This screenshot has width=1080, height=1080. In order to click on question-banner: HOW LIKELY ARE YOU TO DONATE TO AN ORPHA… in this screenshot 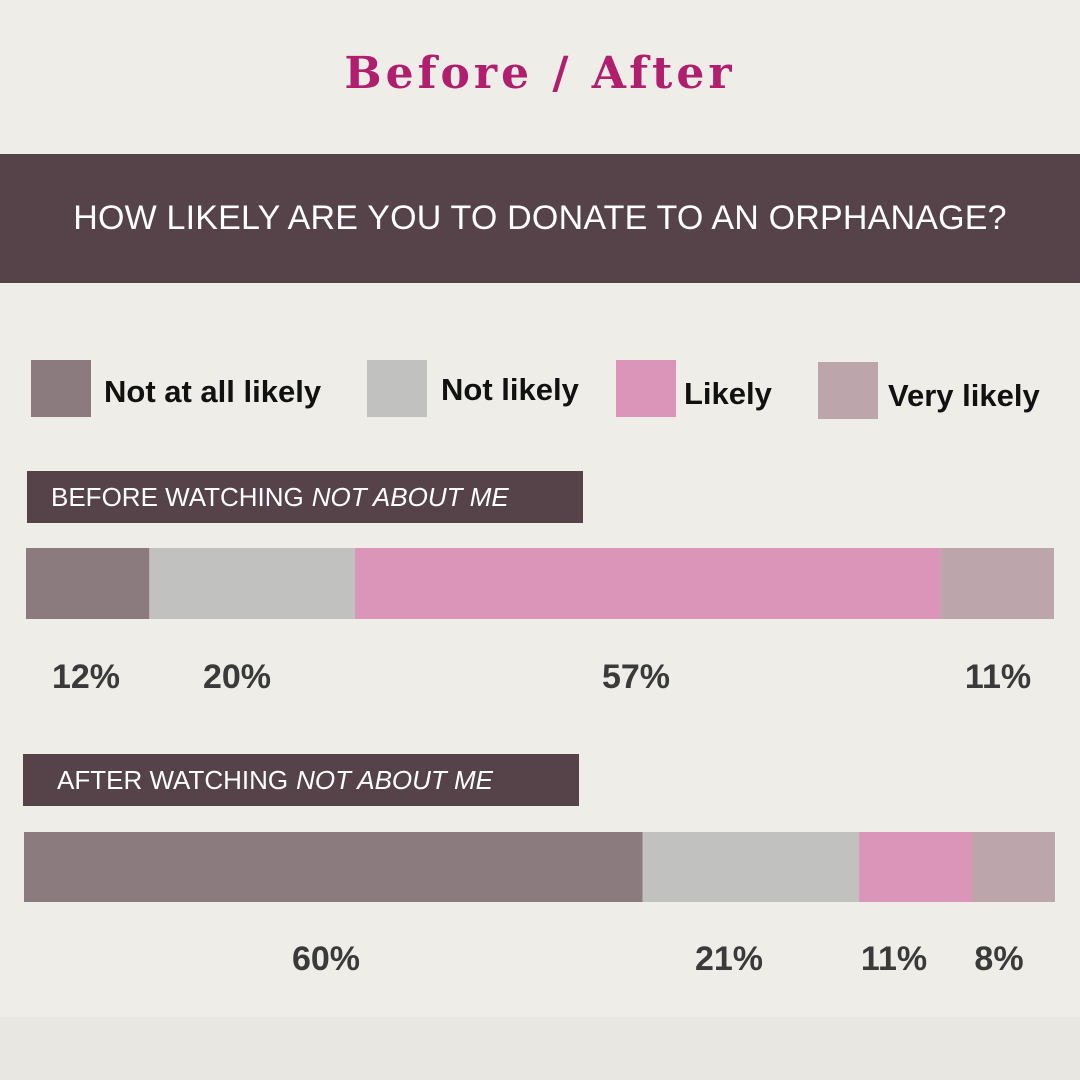, I will do `click(540, 218)`.